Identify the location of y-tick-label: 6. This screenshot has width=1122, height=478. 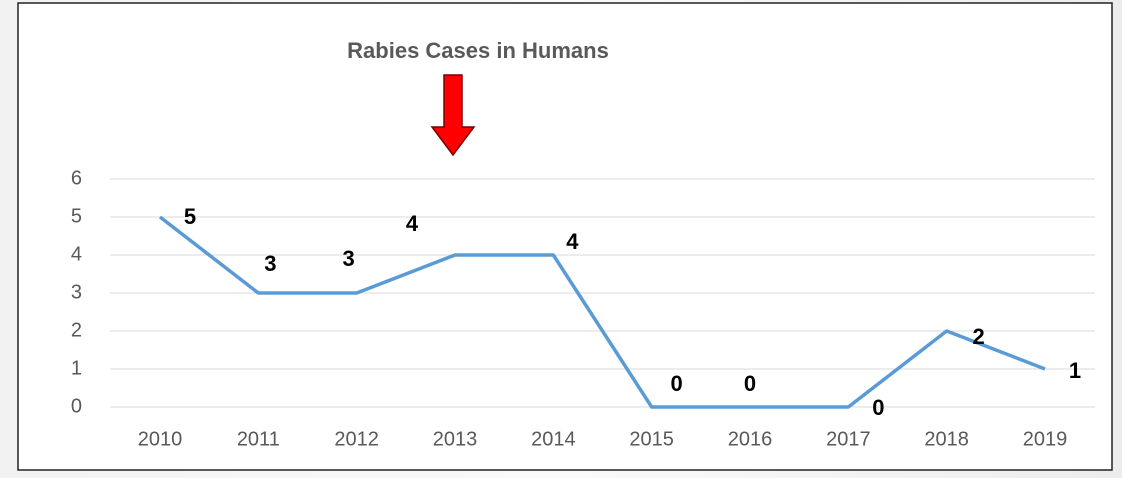
(76, 178).